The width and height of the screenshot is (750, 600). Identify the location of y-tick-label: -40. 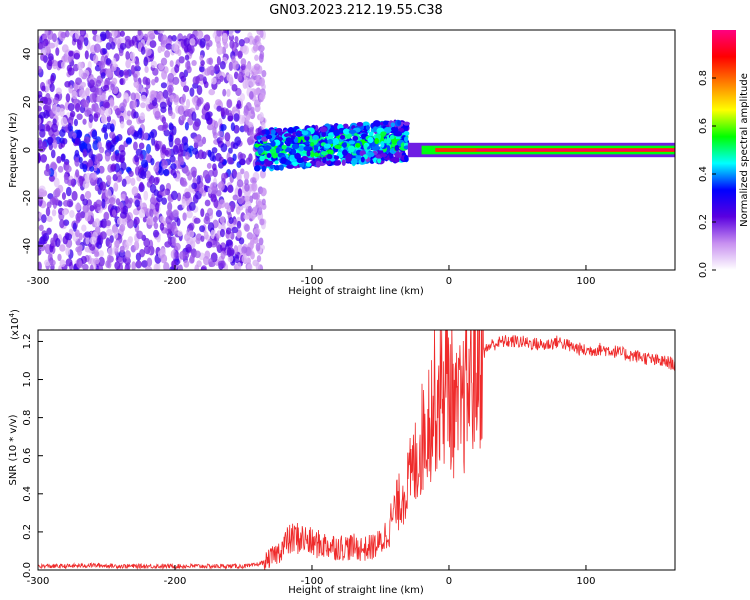
(27, 246).